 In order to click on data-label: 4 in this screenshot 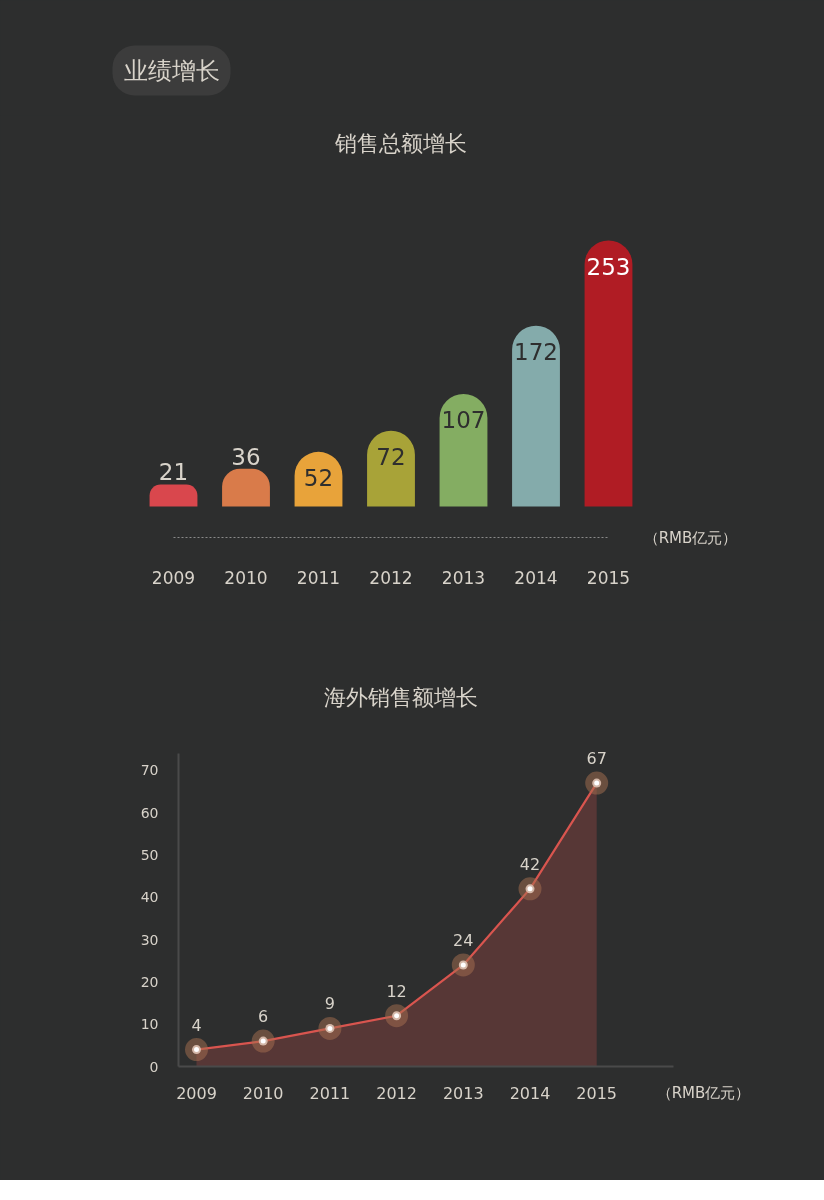, I will do `click(196, 1025)`.